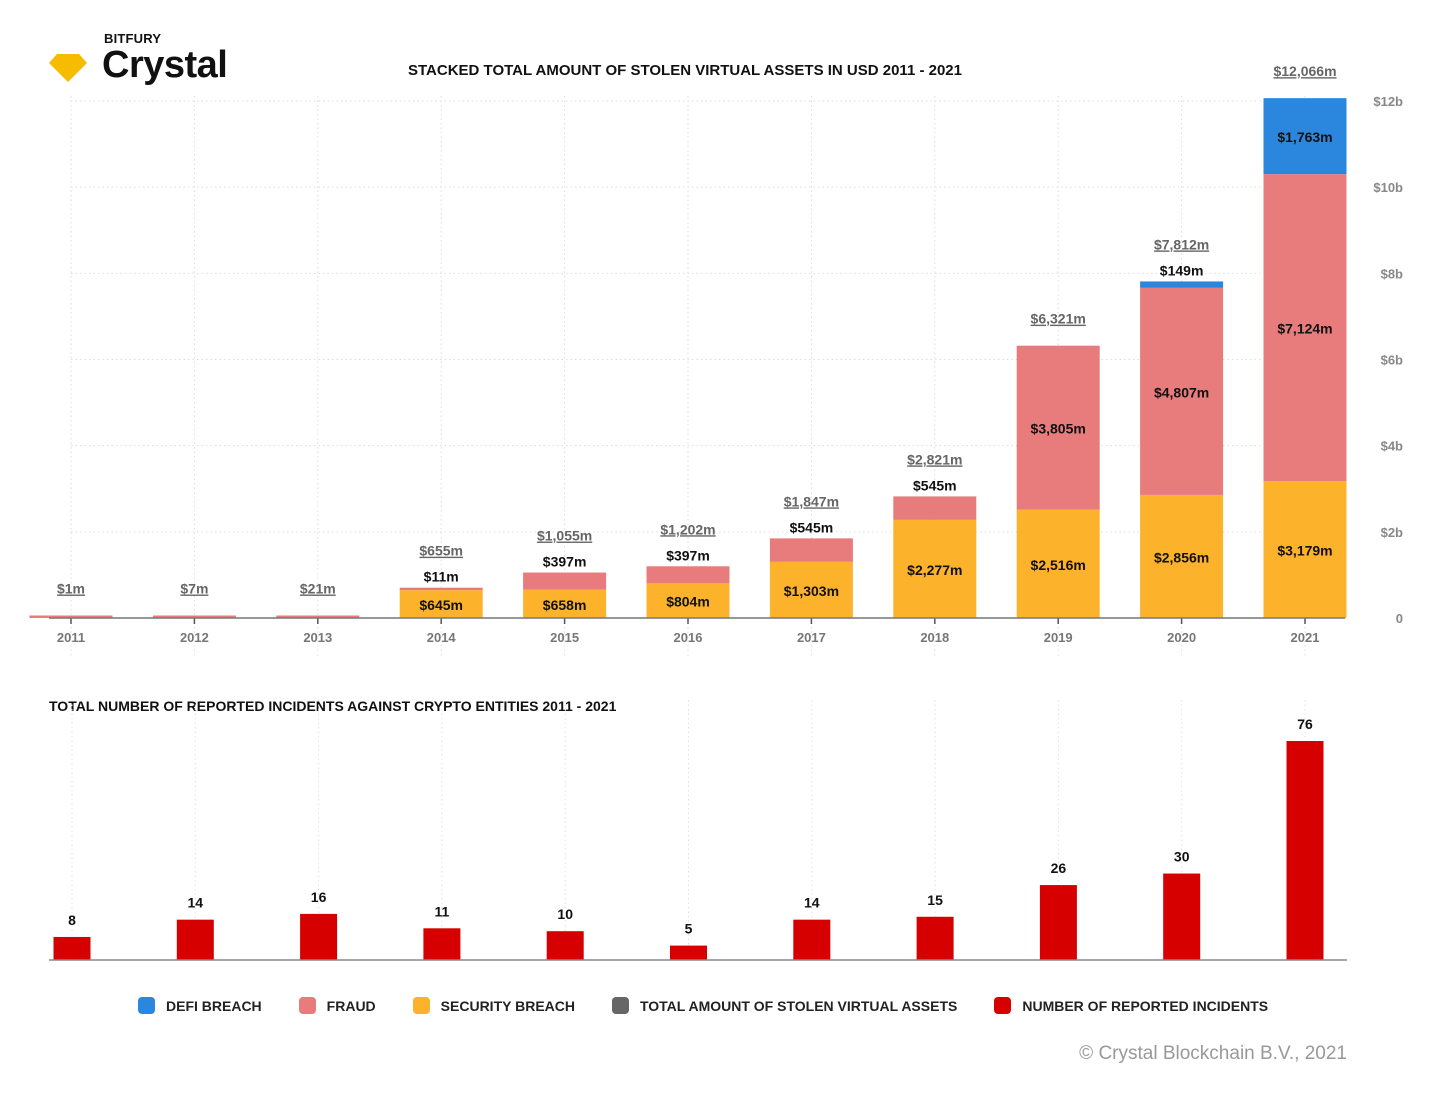 The image size is (1448, 1112). I want to click on total-label: $21m, so click(318, 589).